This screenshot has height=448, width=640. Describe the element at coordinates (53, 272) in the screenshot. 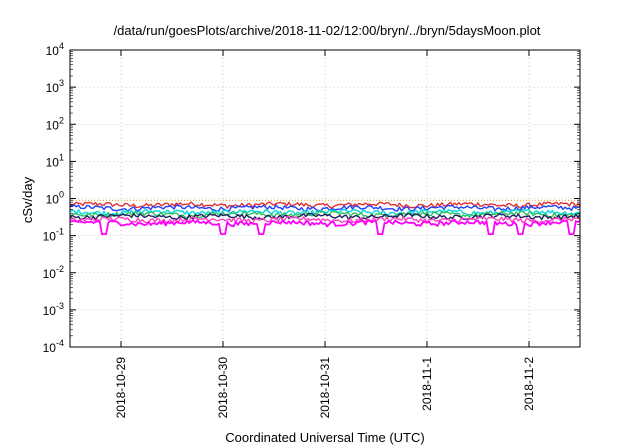

I see `y-tick-label: 10⁻²` at that location.